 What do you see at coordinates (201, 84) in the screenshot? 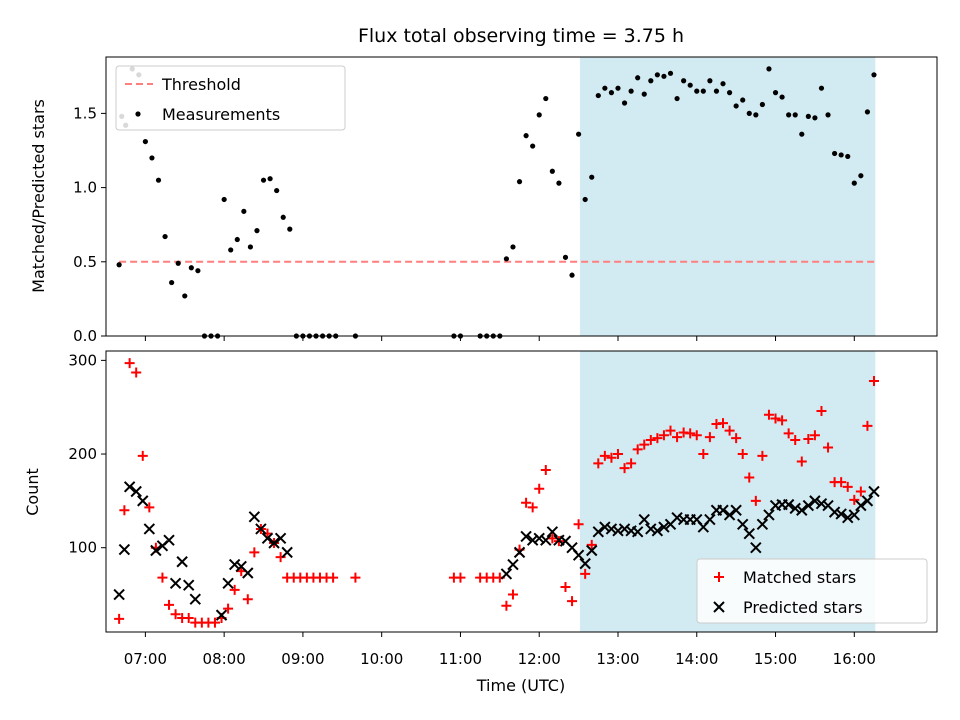
I see `legend-entry-label: Threshold` at bounding box center [201, 84].